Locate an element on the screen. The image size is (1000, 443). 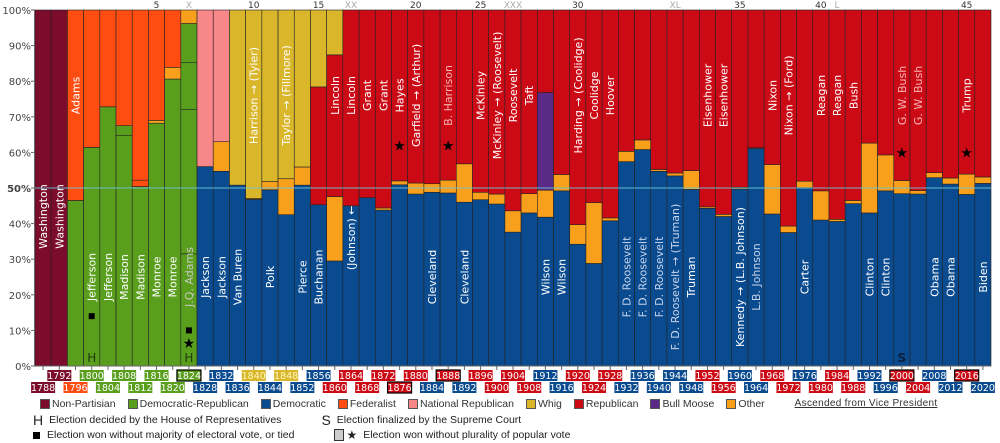
year-label: 1948 is located at coordinates (691, 388).